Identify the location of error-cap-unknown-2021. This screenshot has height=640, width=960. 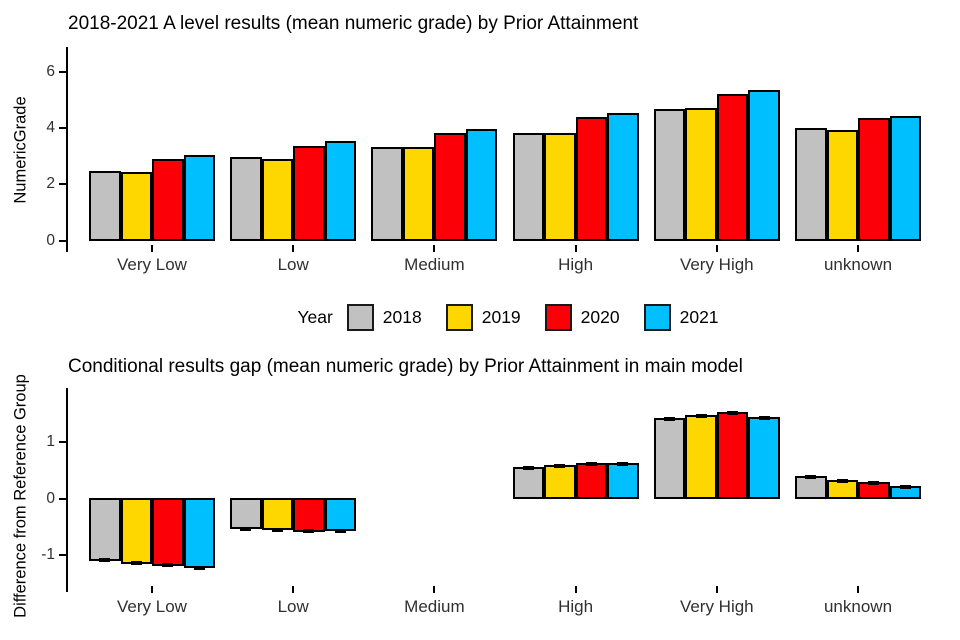
(905, 487).